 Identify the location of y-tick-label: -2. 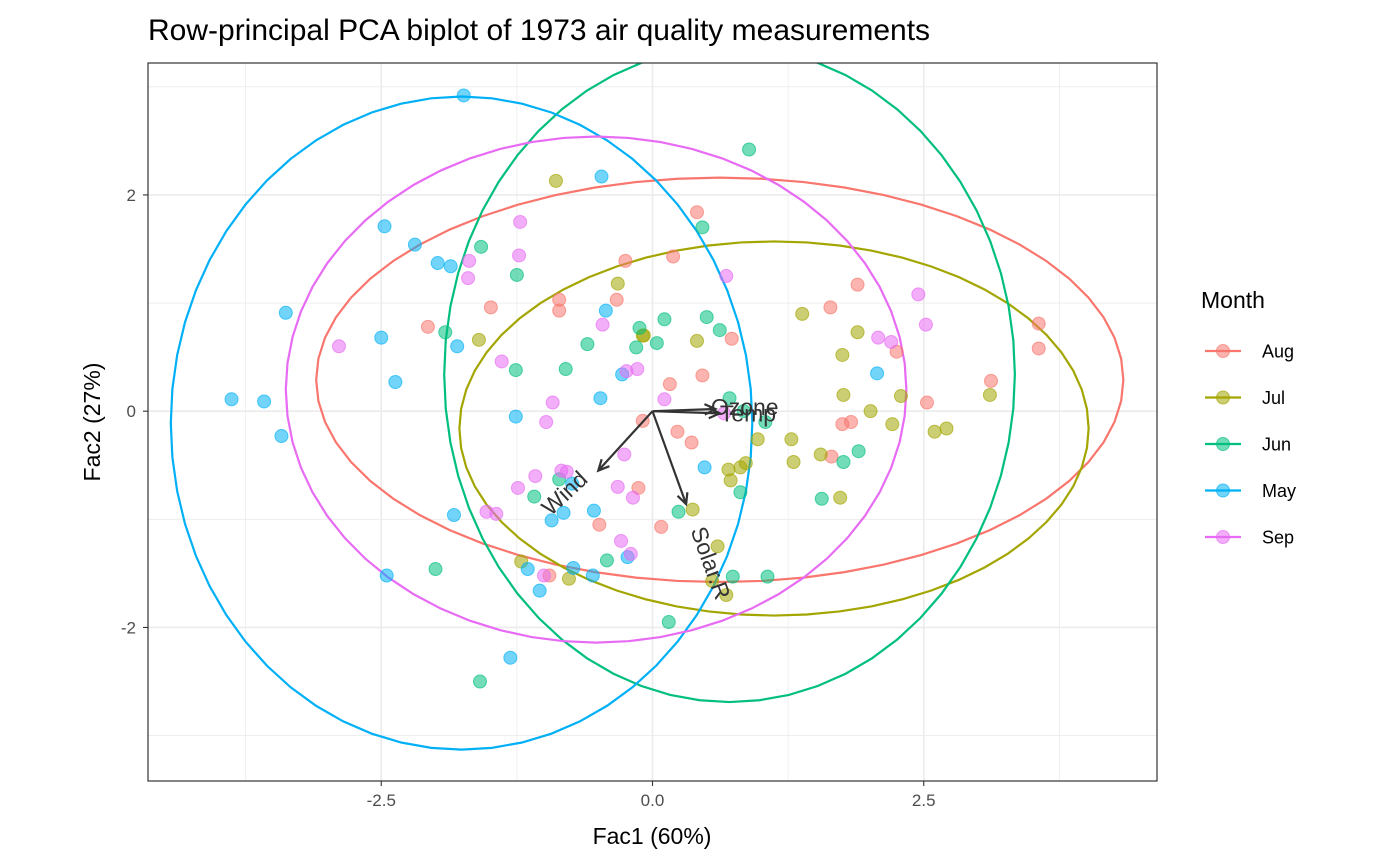
(128, 627).